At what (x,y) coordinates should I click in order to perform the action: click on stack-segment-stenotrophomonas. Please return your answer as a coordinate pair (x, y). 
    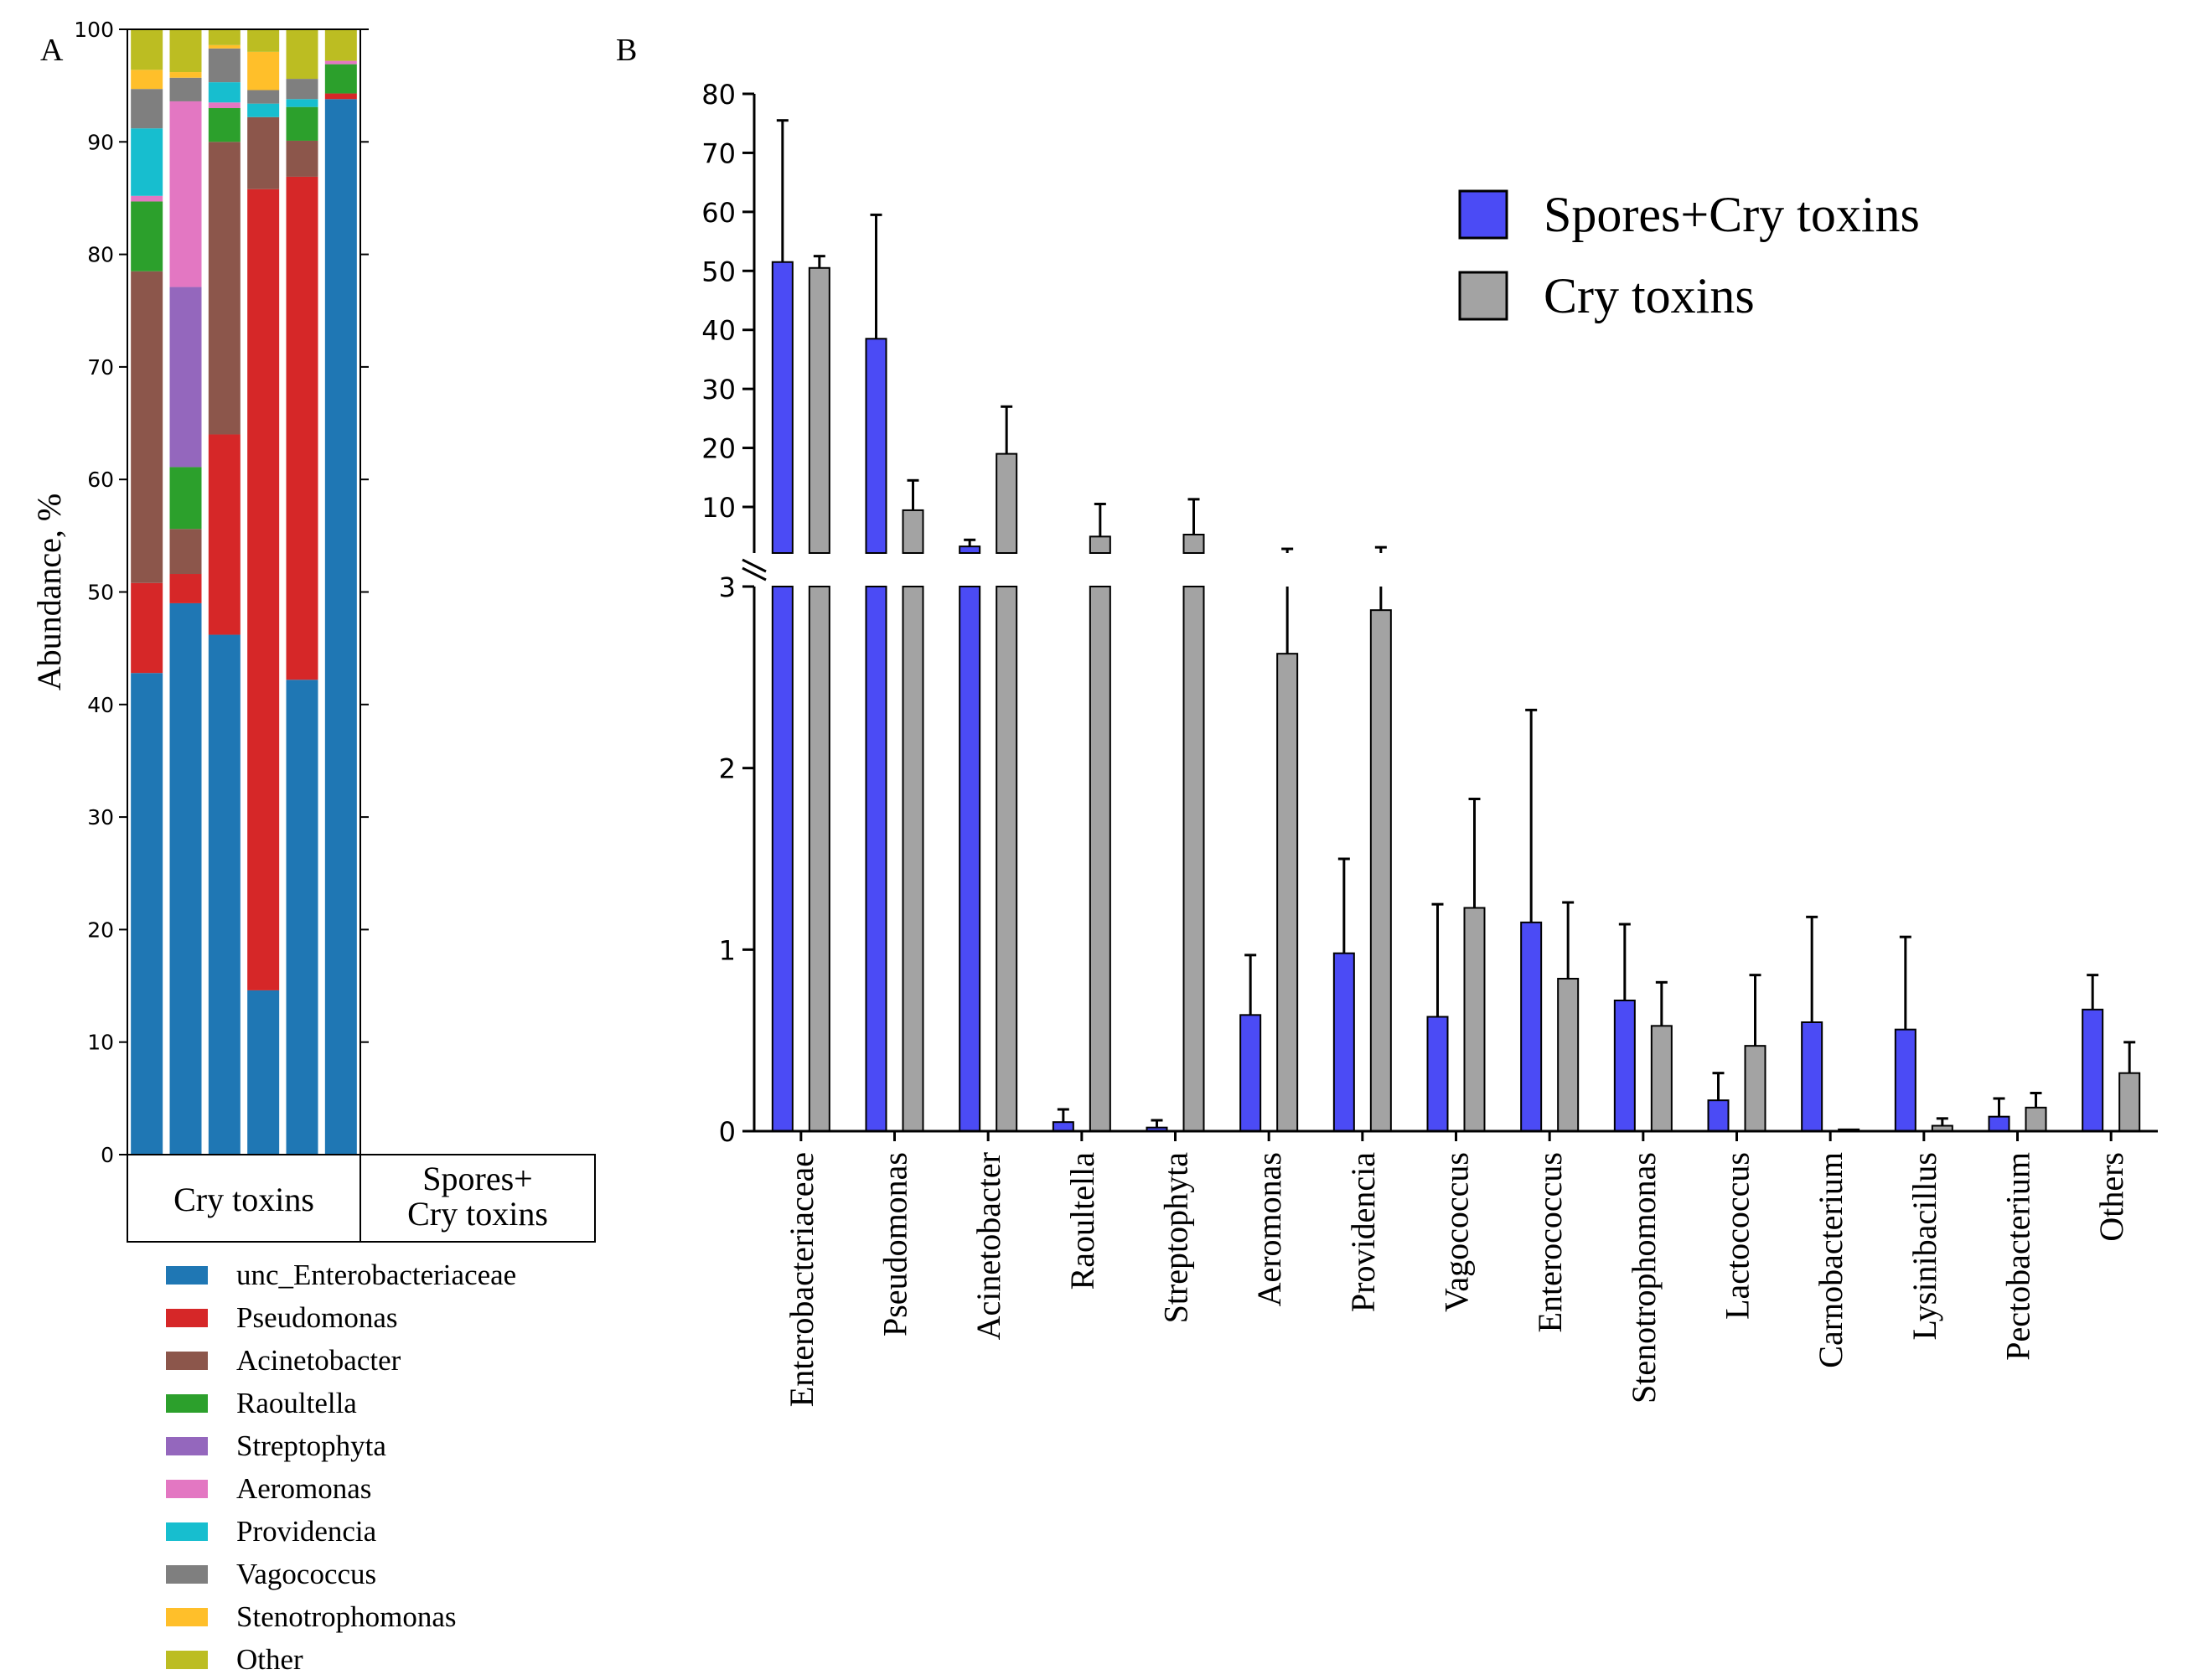
    Looking at the image, I should click on (185, 75).